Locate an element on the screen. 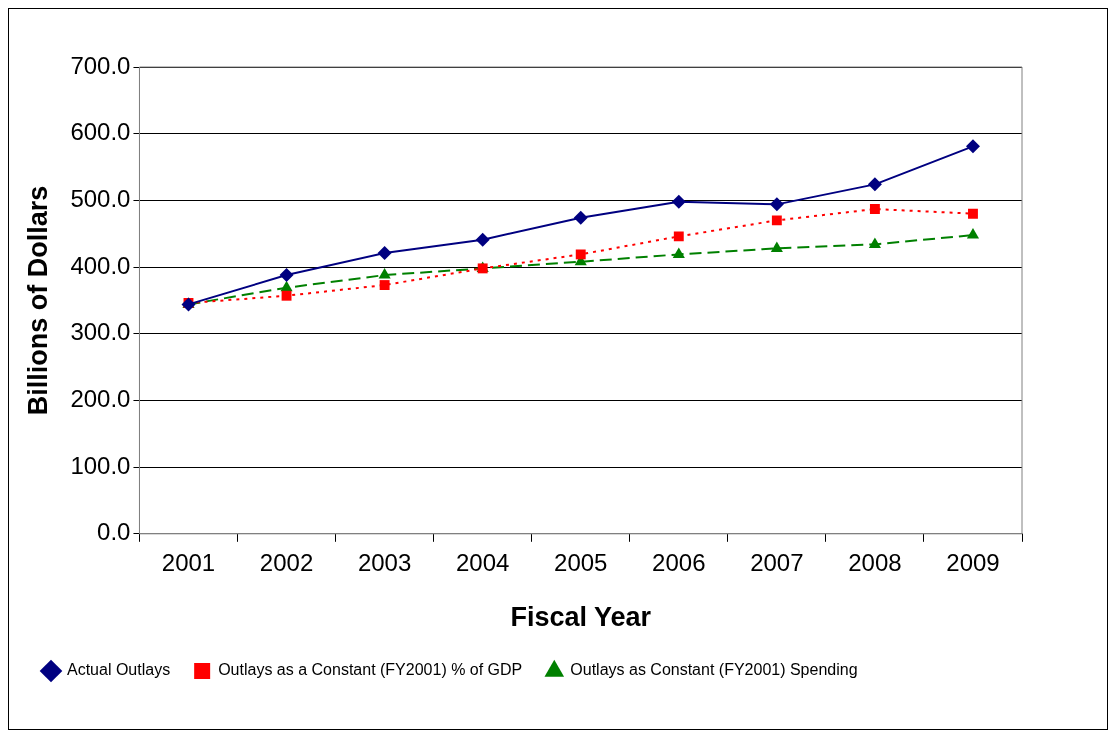 The height and width of the screenshot is (740, 1119). y-tick-label: 700.0 is located at coordinates (100, 65).